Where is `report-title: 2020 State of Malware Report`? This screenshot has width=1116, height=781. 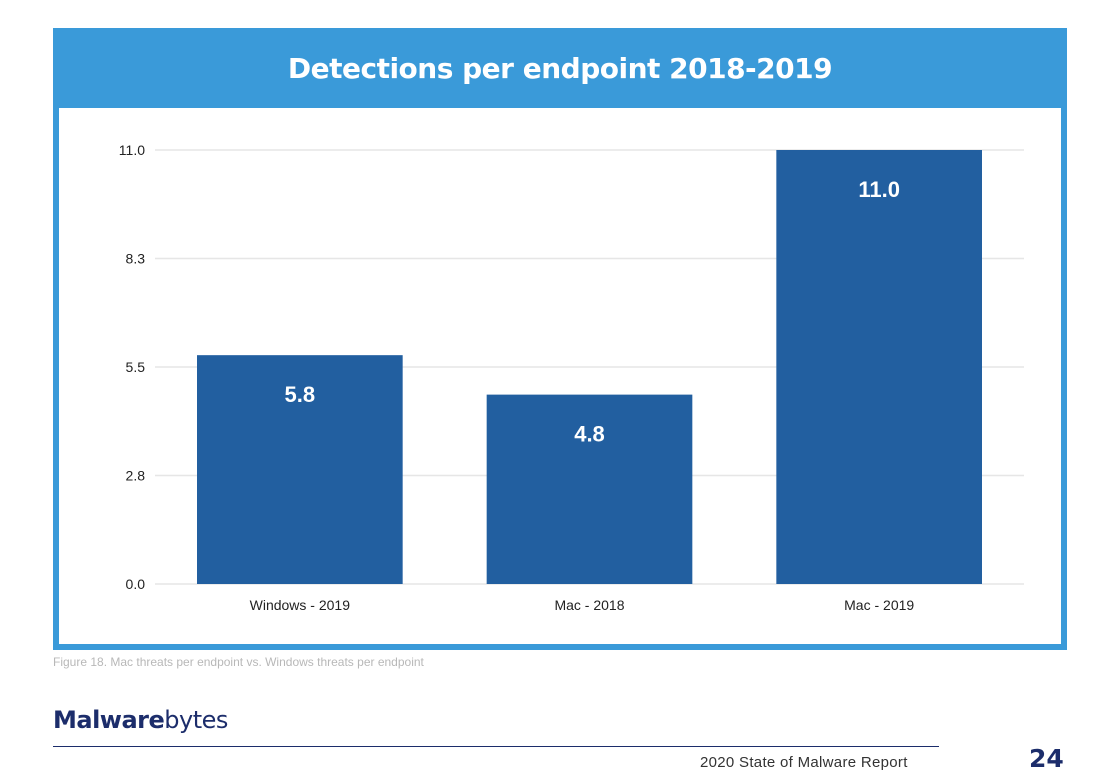
report-title: 2020 State of Malware Report is located at coordinates (804, 762).